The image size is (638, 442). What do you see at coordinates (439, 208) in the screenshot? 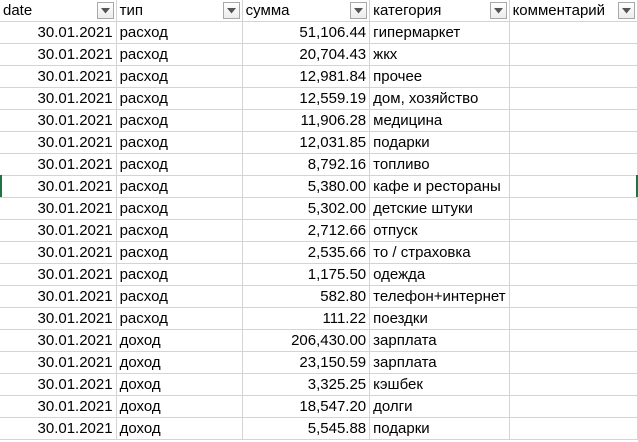
I see `cell-category: детские штуки` at bounding box center [439, 208].